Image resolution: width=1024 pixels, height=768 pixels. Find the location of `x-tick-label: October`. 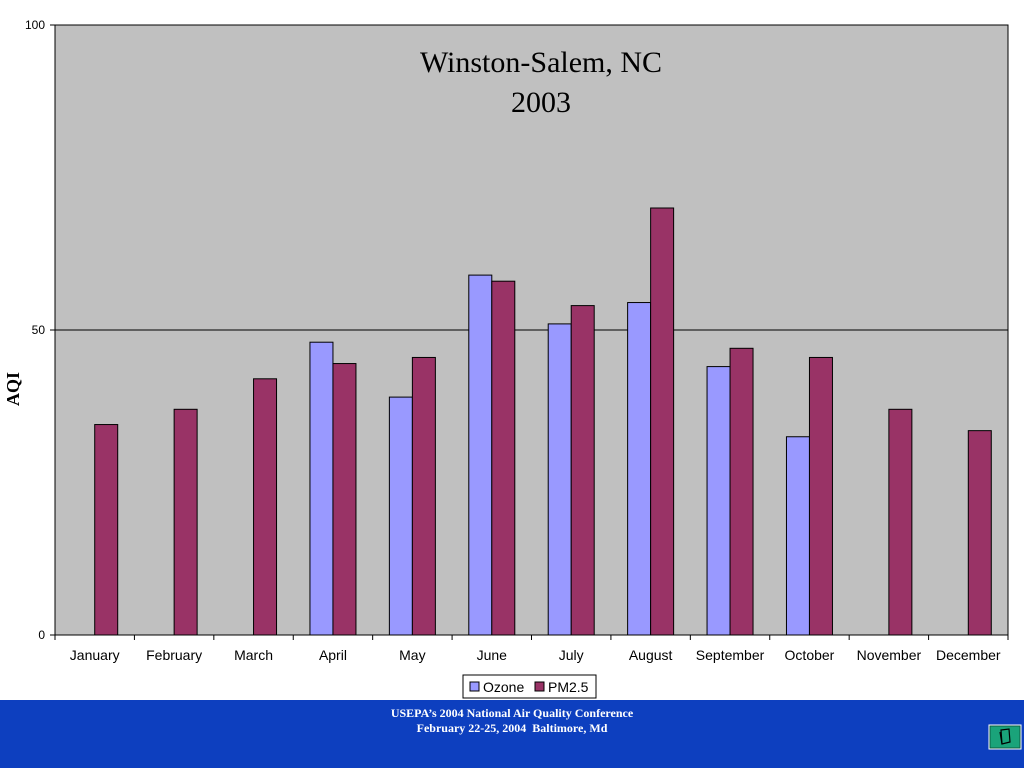

x-tick-label: October is located at coordinates (810, 655).